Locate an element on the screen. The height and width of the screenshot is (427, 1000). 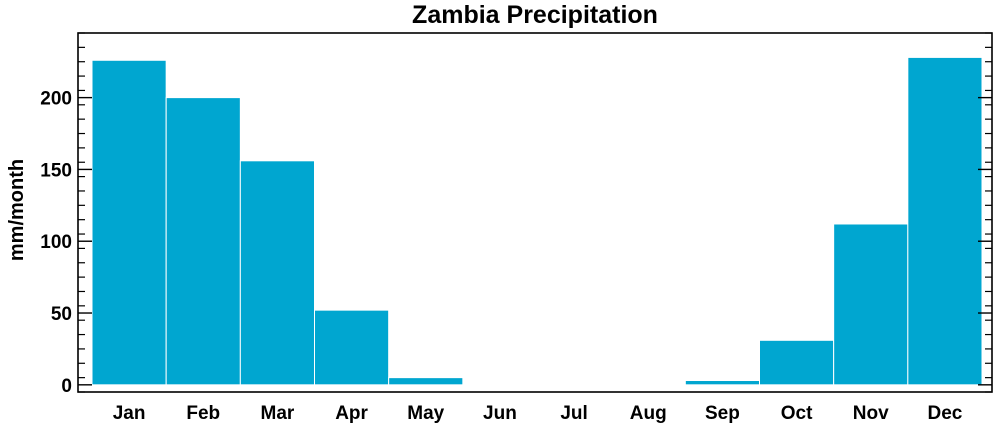
bar-oct is located at coordinates (797, 362).